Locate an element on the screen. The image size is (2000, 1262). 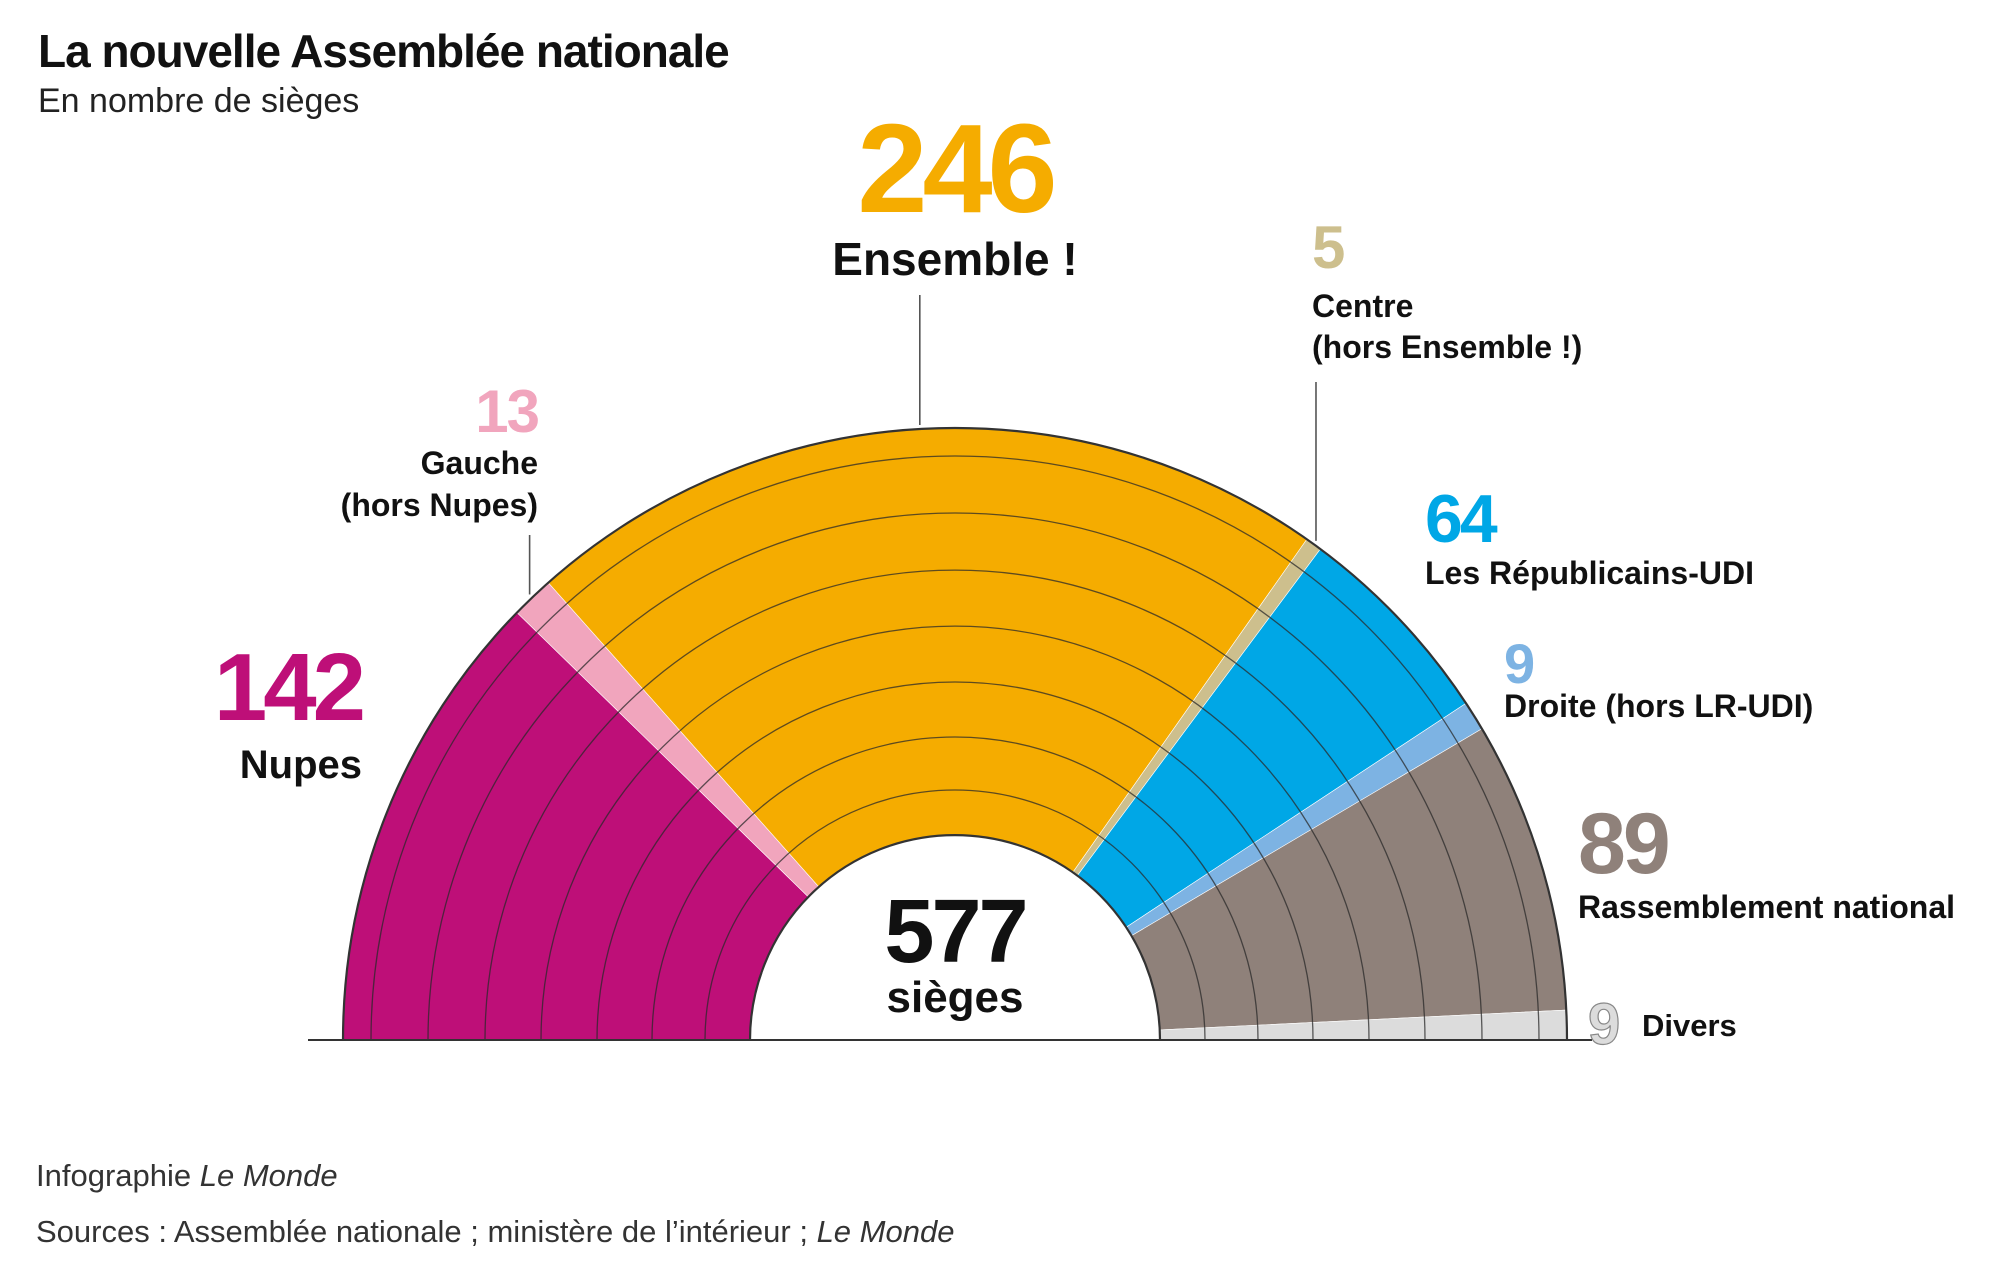
value-label-nupes: 142 is located at coordinates (288, 687).